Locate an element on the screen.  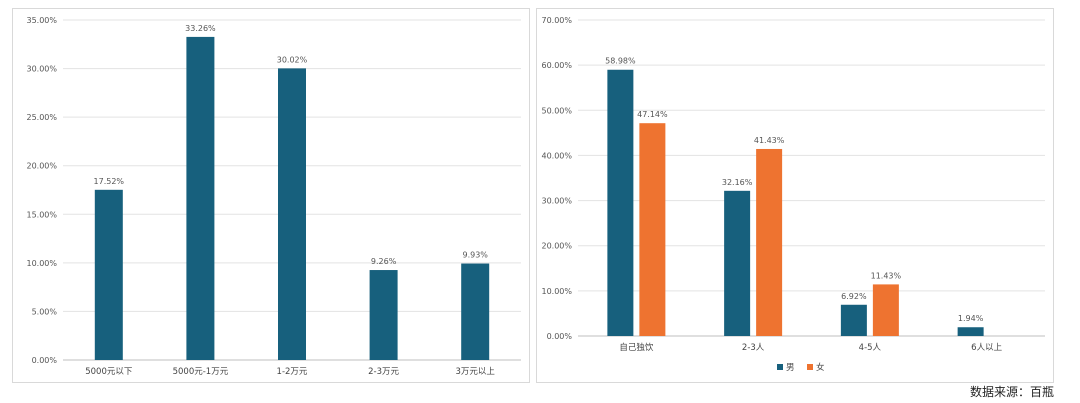
data-label: 32.16% is located at coordinates (737, 182).